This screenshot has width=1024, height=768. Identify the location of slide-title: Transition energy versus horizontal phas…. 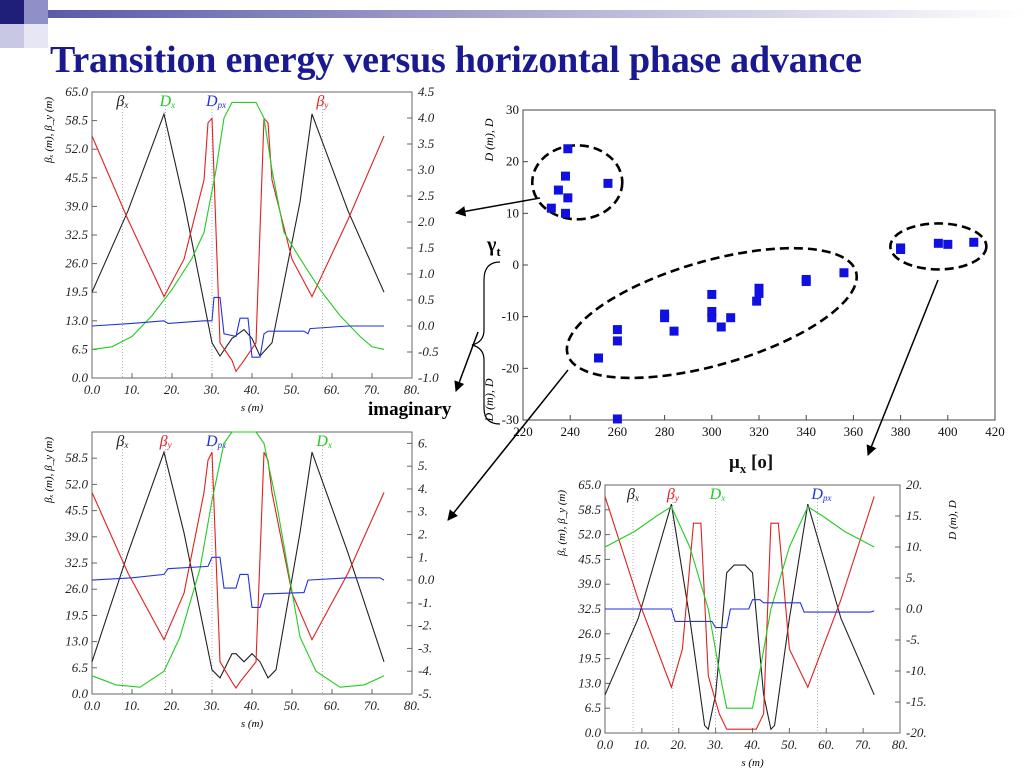
(456, 60).